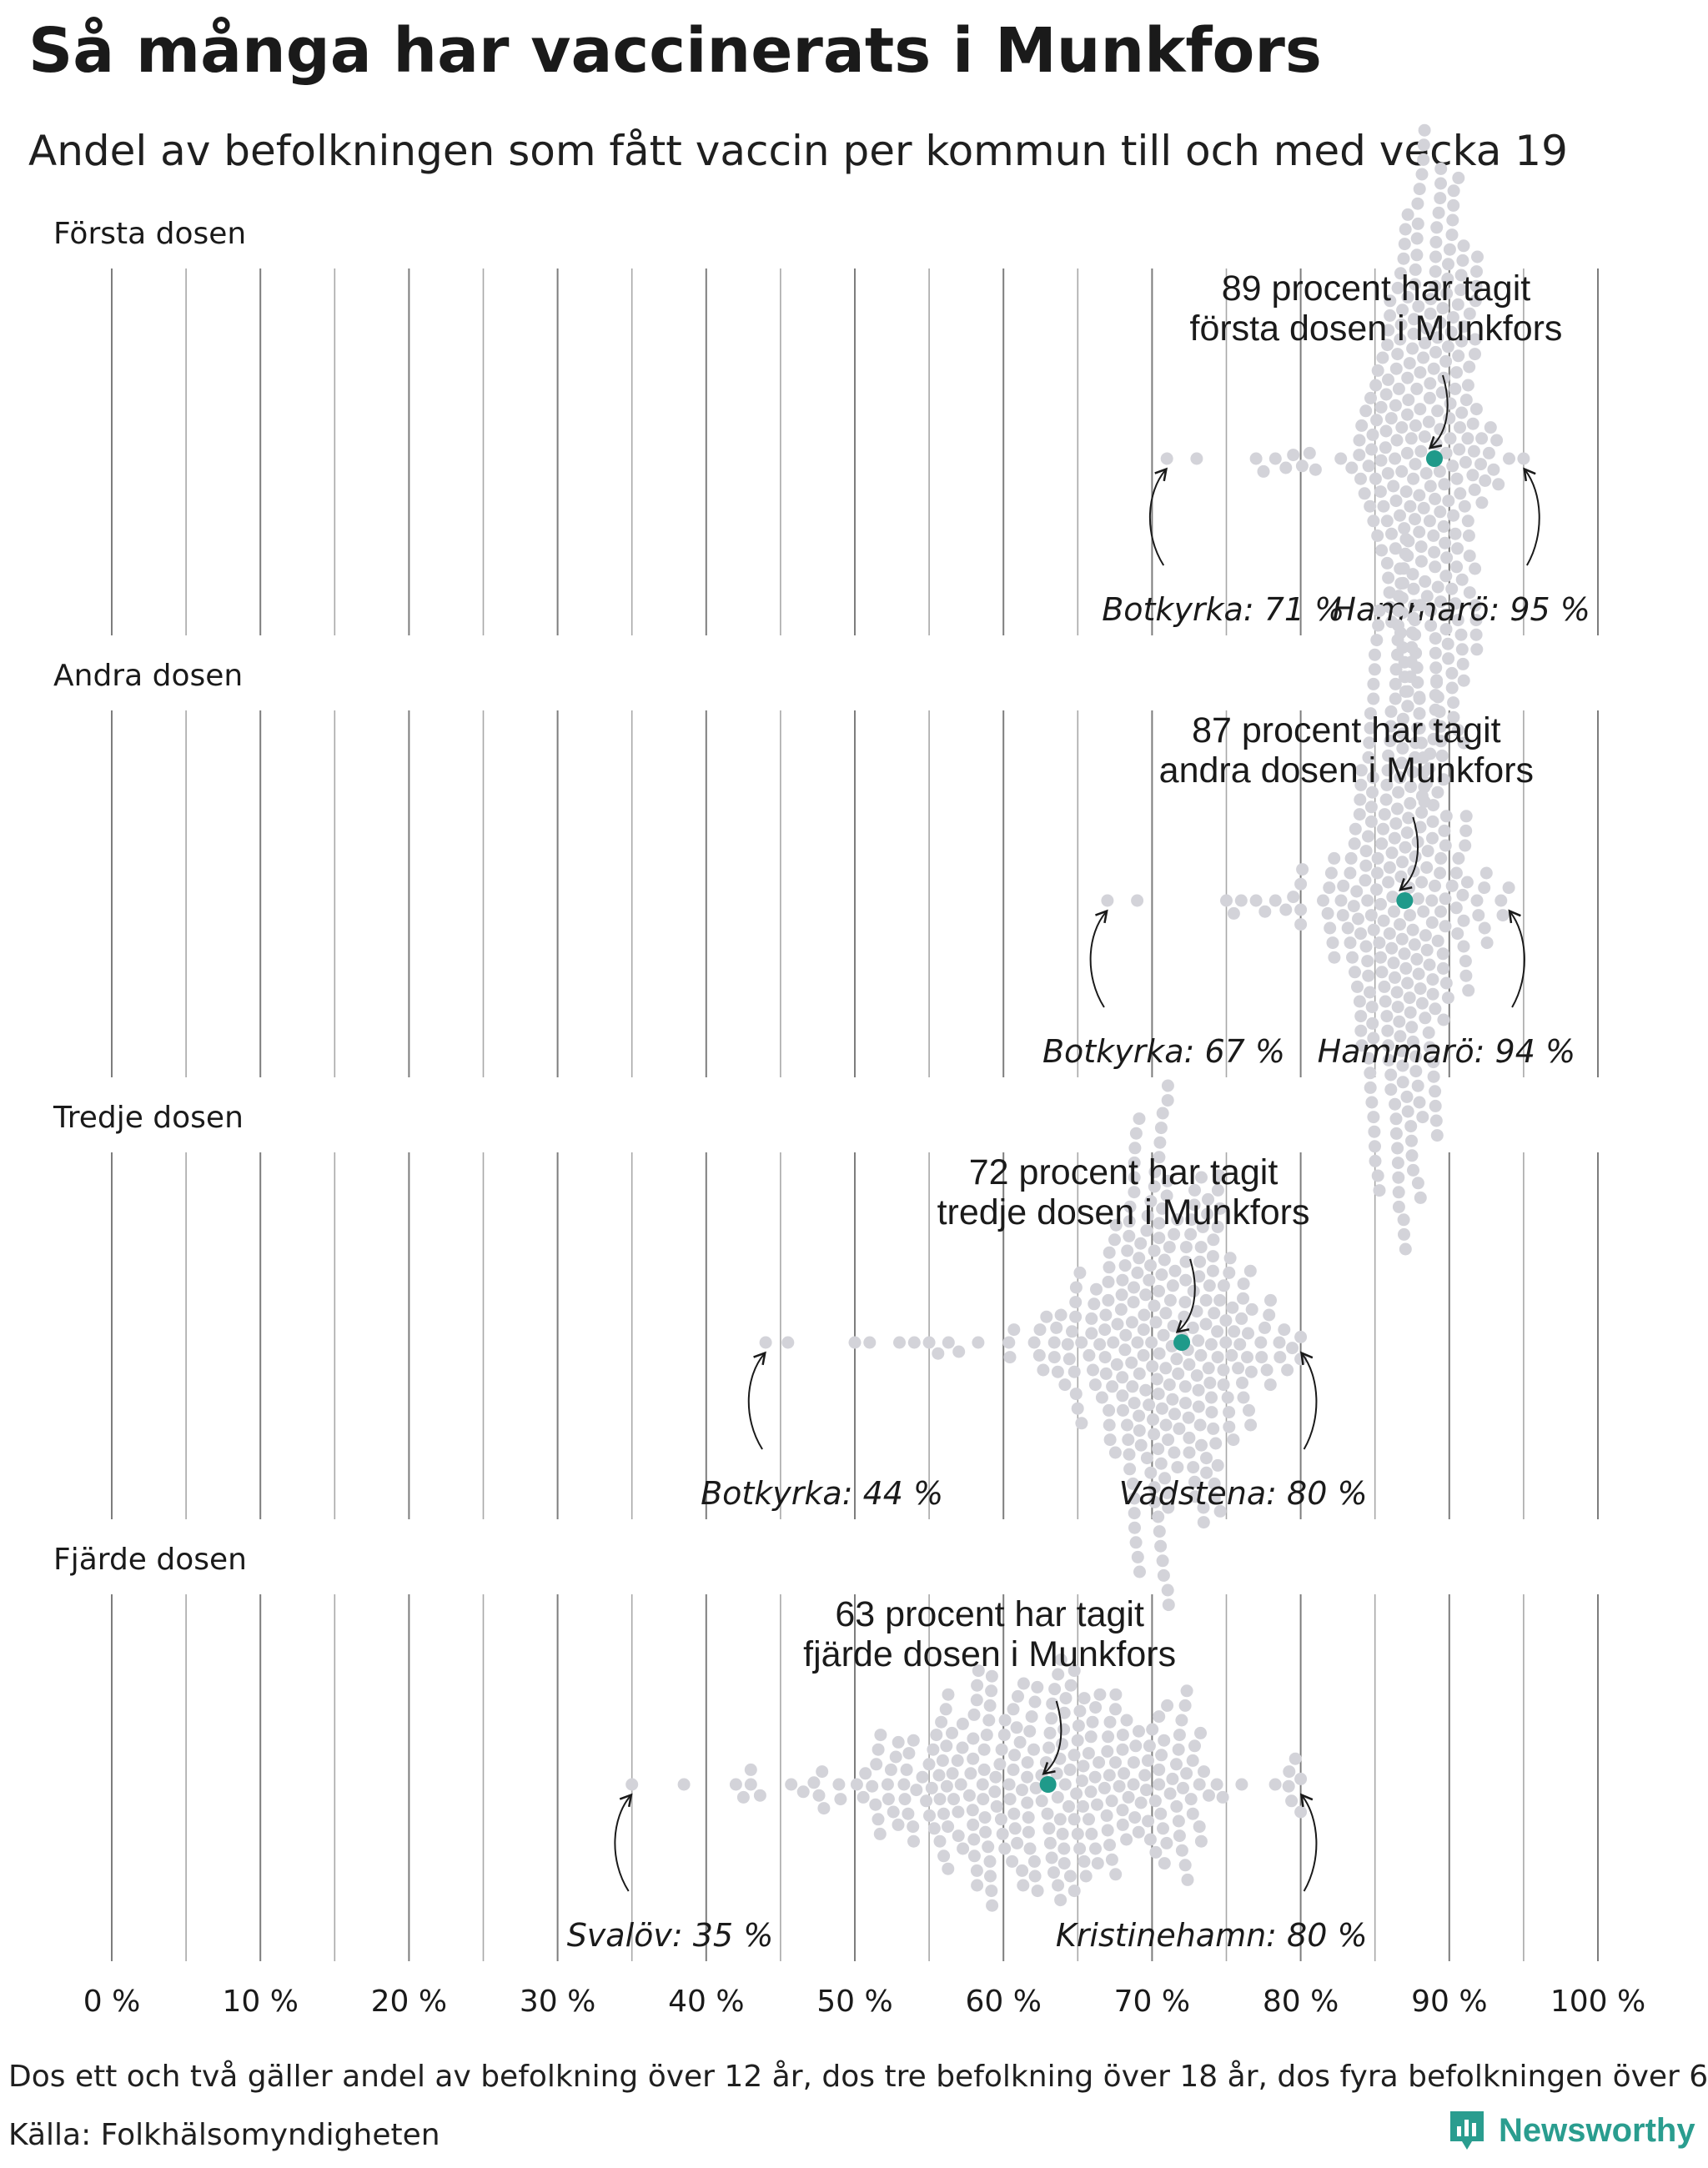 The image size is (1708, 2168). I want to click on min-arrow, so click(1158, 516).